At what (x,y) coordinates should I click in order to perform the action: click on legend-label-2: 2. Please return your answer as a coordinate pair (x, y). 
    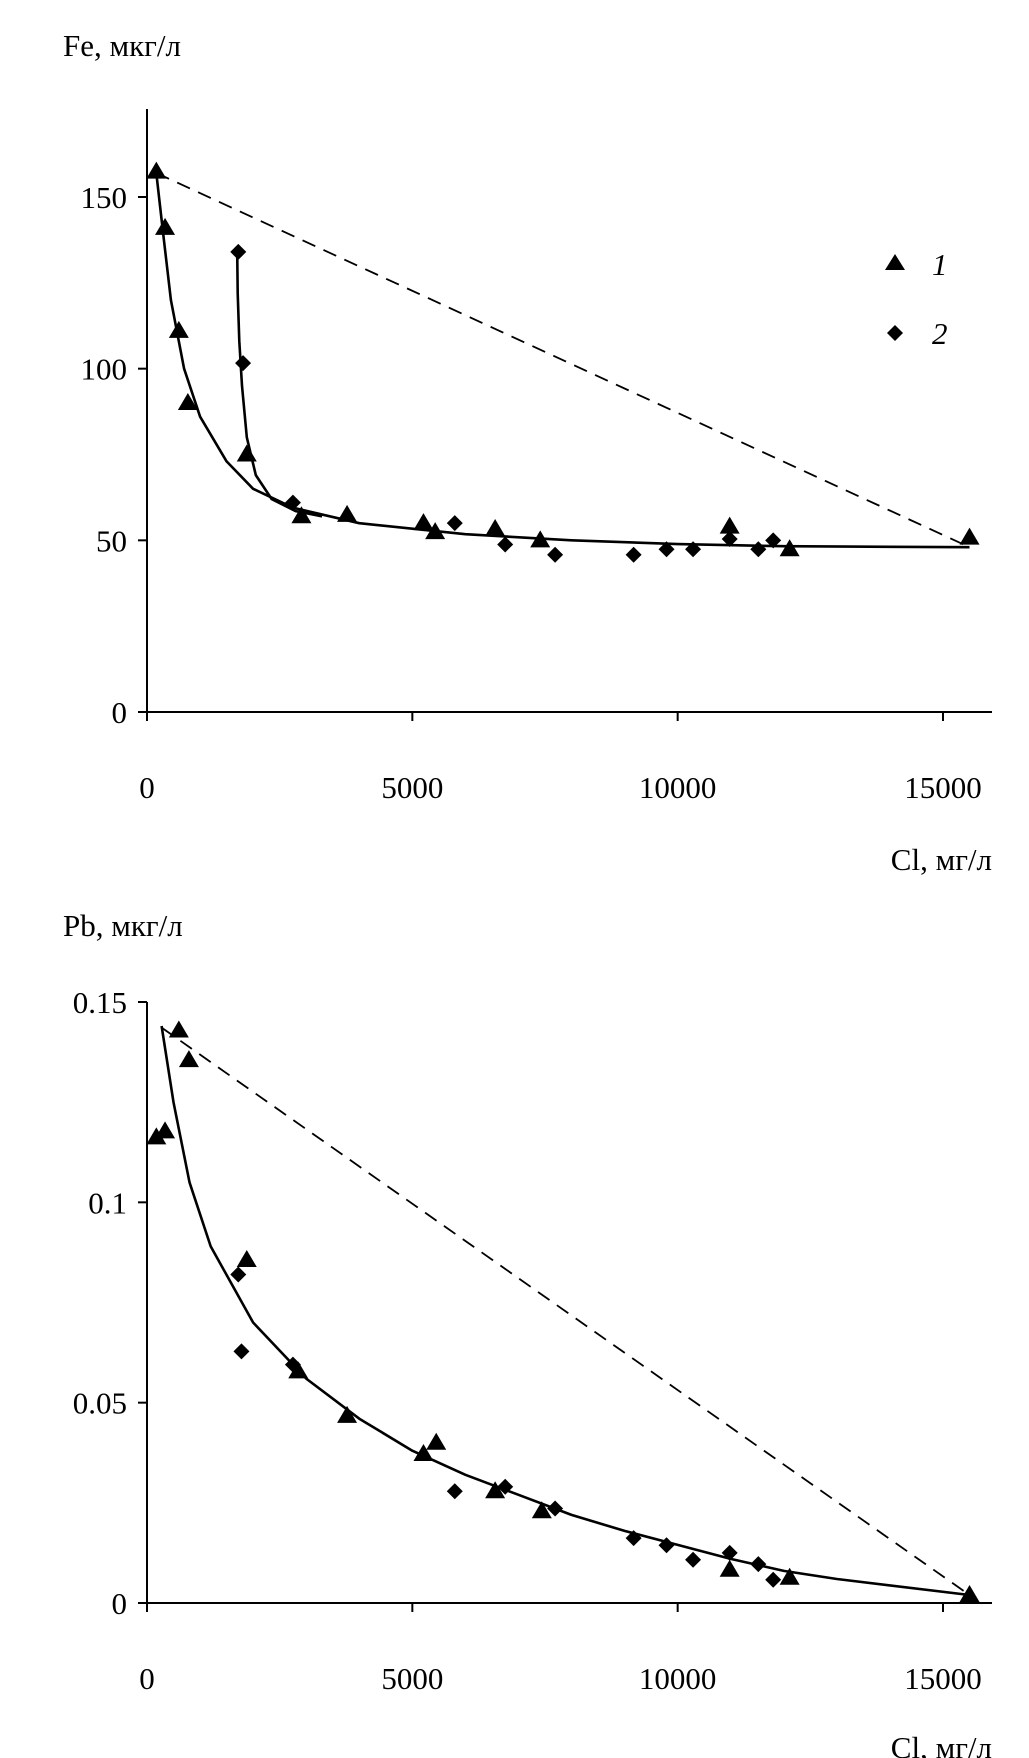
    Looking at the image, I should click on (940, 333).